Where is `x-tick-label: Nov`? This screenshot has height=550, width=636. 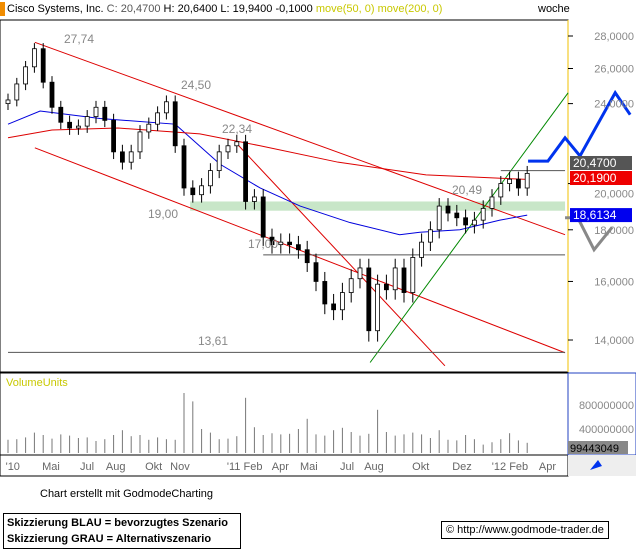 x-tick-label: Nov is located at coordinates (180, 467).